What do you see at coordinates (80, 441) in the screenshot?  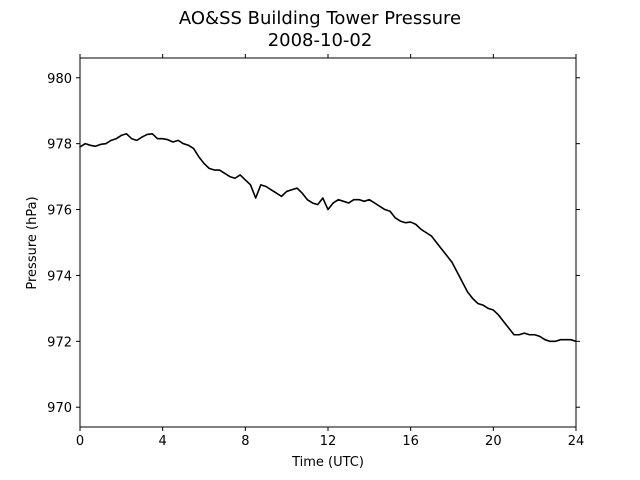 I see `x-tick-label: 0` at bounding box center [80, 441].